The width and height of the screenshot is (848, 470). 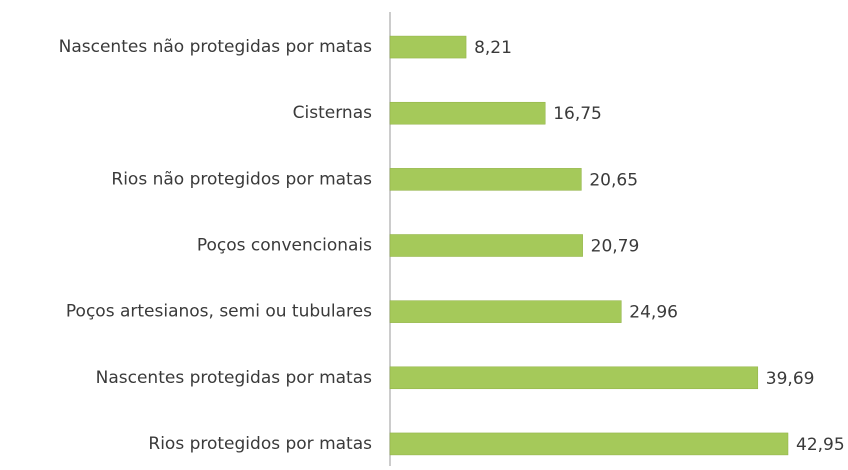 I want to click on category-label: Cisternas, so click(x=332, y=113).